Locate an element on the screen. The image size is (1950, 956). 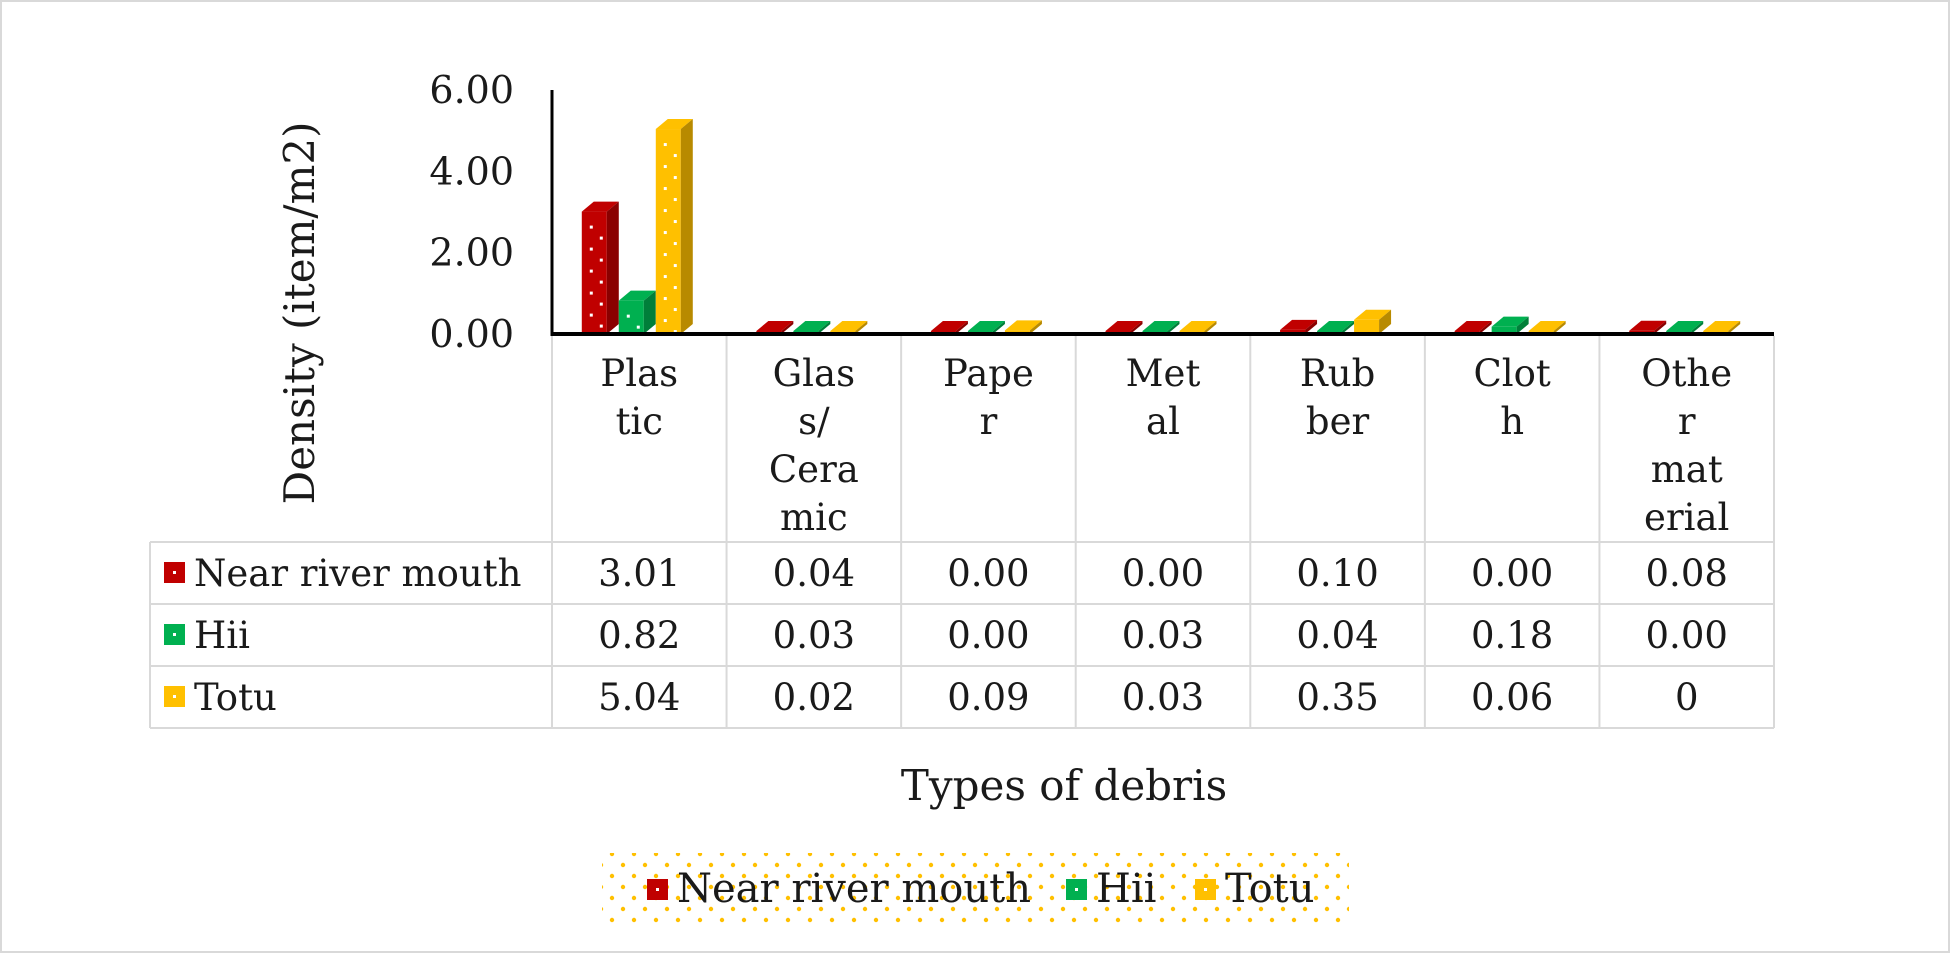
legend-background is located at coordinates (975, 890).